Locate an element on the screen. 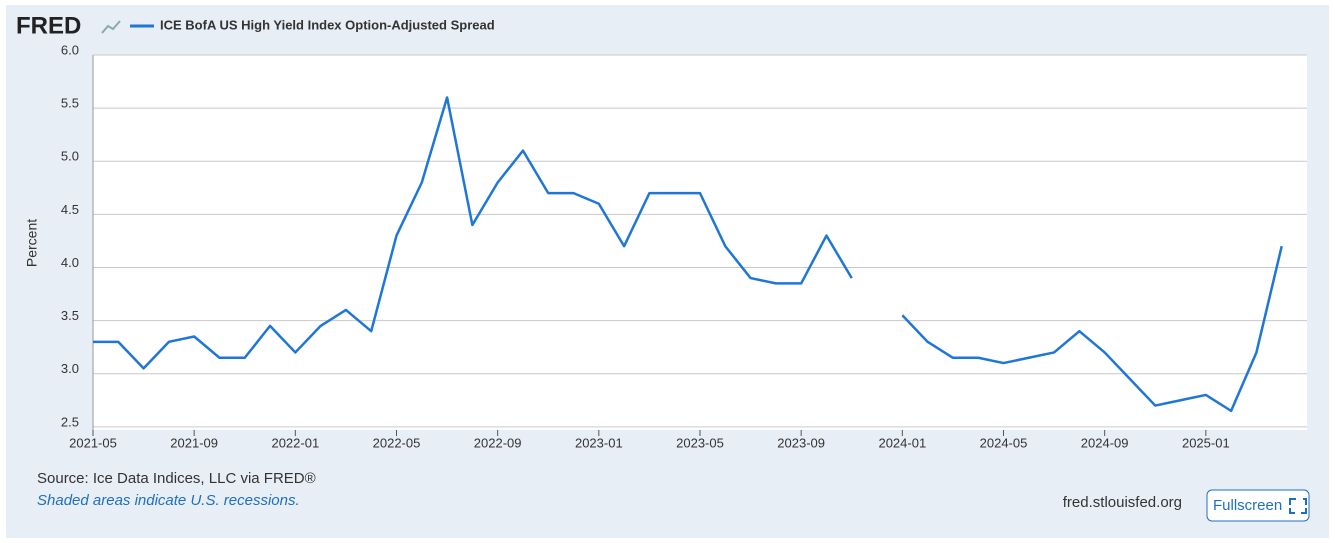  x-tick-label: 2021-05 is located at coordinates (93, 442).